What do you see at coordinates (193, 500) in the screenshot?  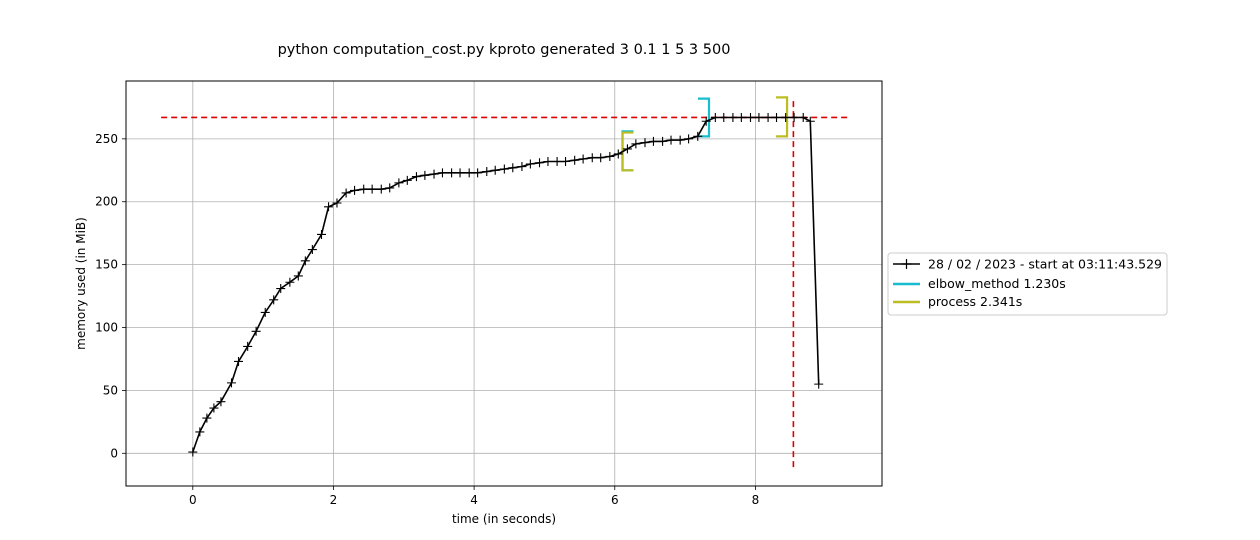 I see `x-tick-label: 0` at bounding box center [193, 500].